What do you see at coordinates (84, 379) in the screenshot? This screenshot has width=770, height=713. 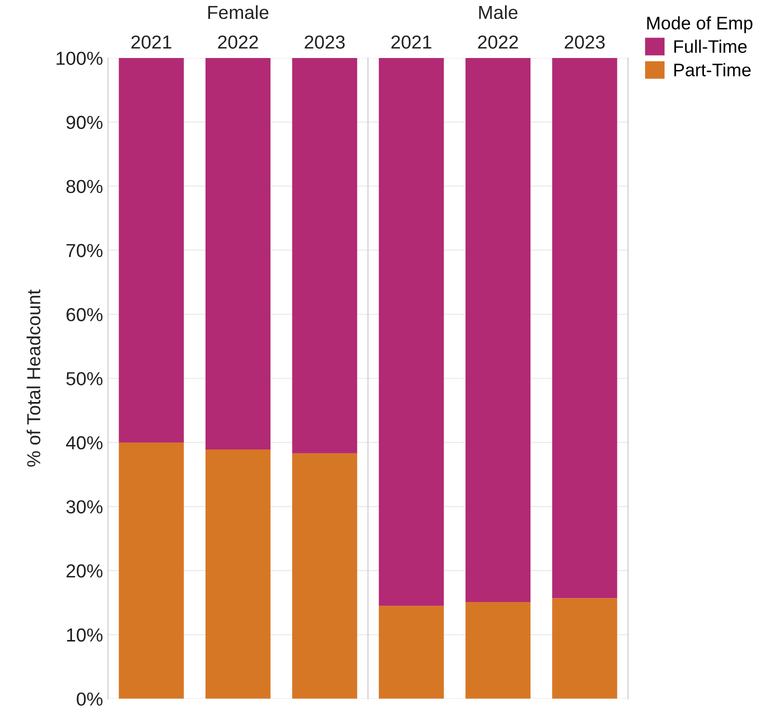 I see `y-tick-label: 50%` at bounding box center [84, 379].